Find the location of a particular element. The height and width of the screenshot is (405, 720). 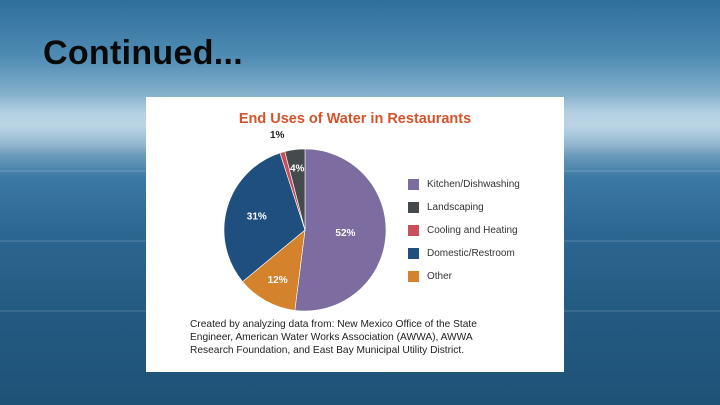

pie-slice-domestic-restroom is located at coordinates (264, 217).